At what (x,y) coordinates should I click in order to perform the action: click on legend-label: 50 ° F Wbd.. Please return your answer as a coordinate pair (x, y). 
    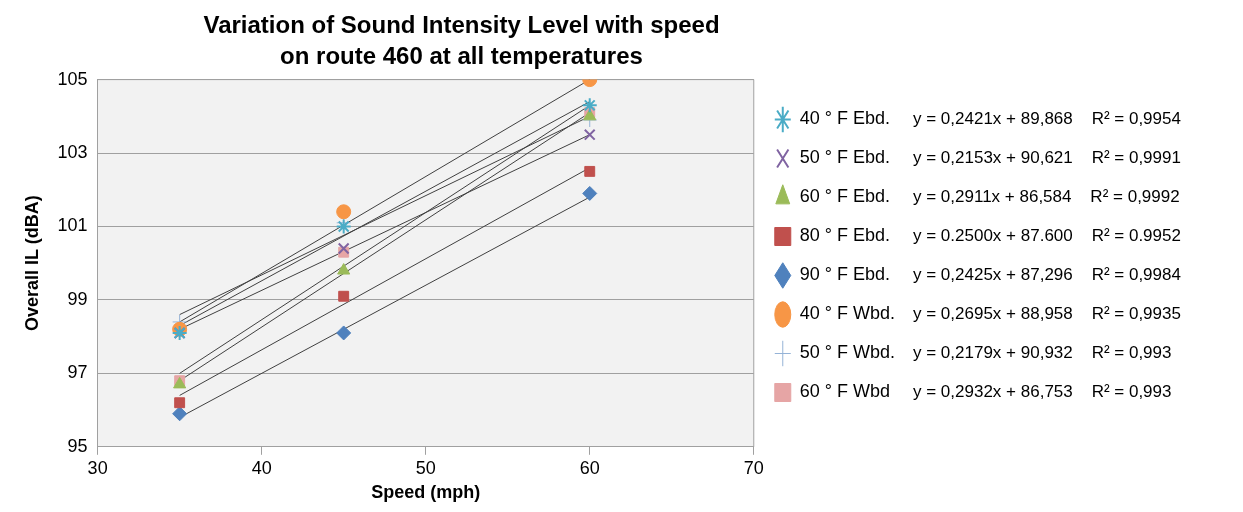
    Looking at the image, I should click on (847, 352).